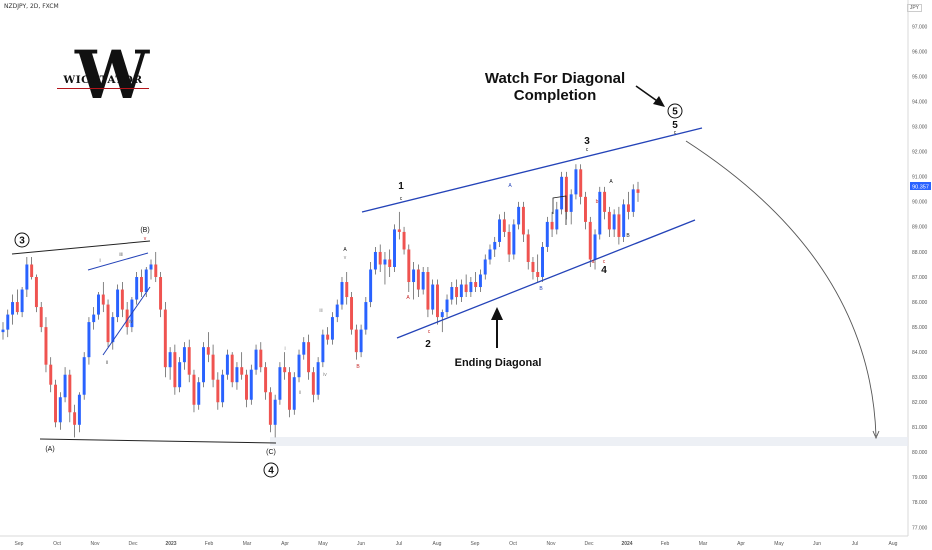 This screenshot has height=550, width=932. What do you see at coordinates (95, 544) in the screenshot?
I see `x-tick-label: Nov` at bounding box center [95, 544].